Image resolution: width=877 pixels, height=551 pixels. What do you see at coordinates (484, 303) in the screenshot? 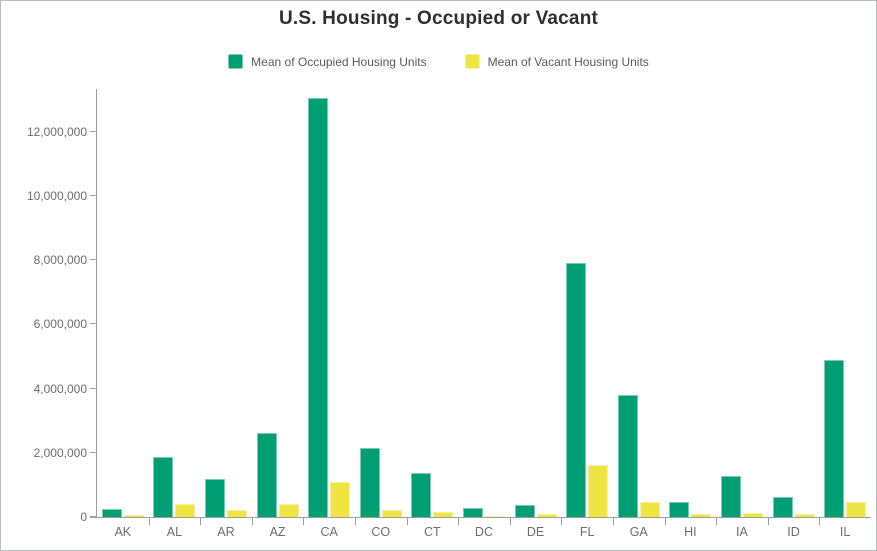
I see `bar-group-DC` at bounding box center [484, 303].